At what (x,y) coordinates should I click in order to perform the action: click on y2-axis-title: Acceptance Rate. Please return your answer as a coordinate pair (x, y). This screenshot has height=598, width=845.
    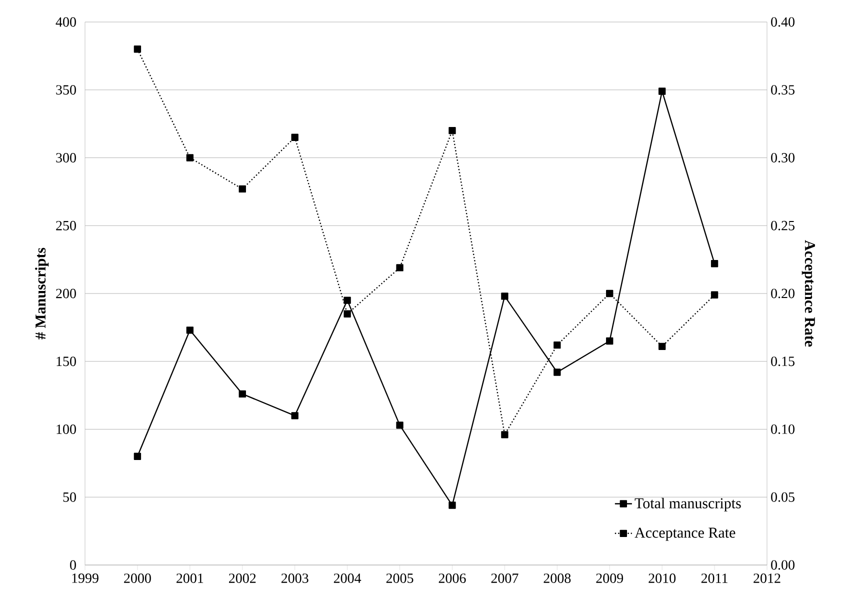
    Looking at the image, I should click on (808, 293).